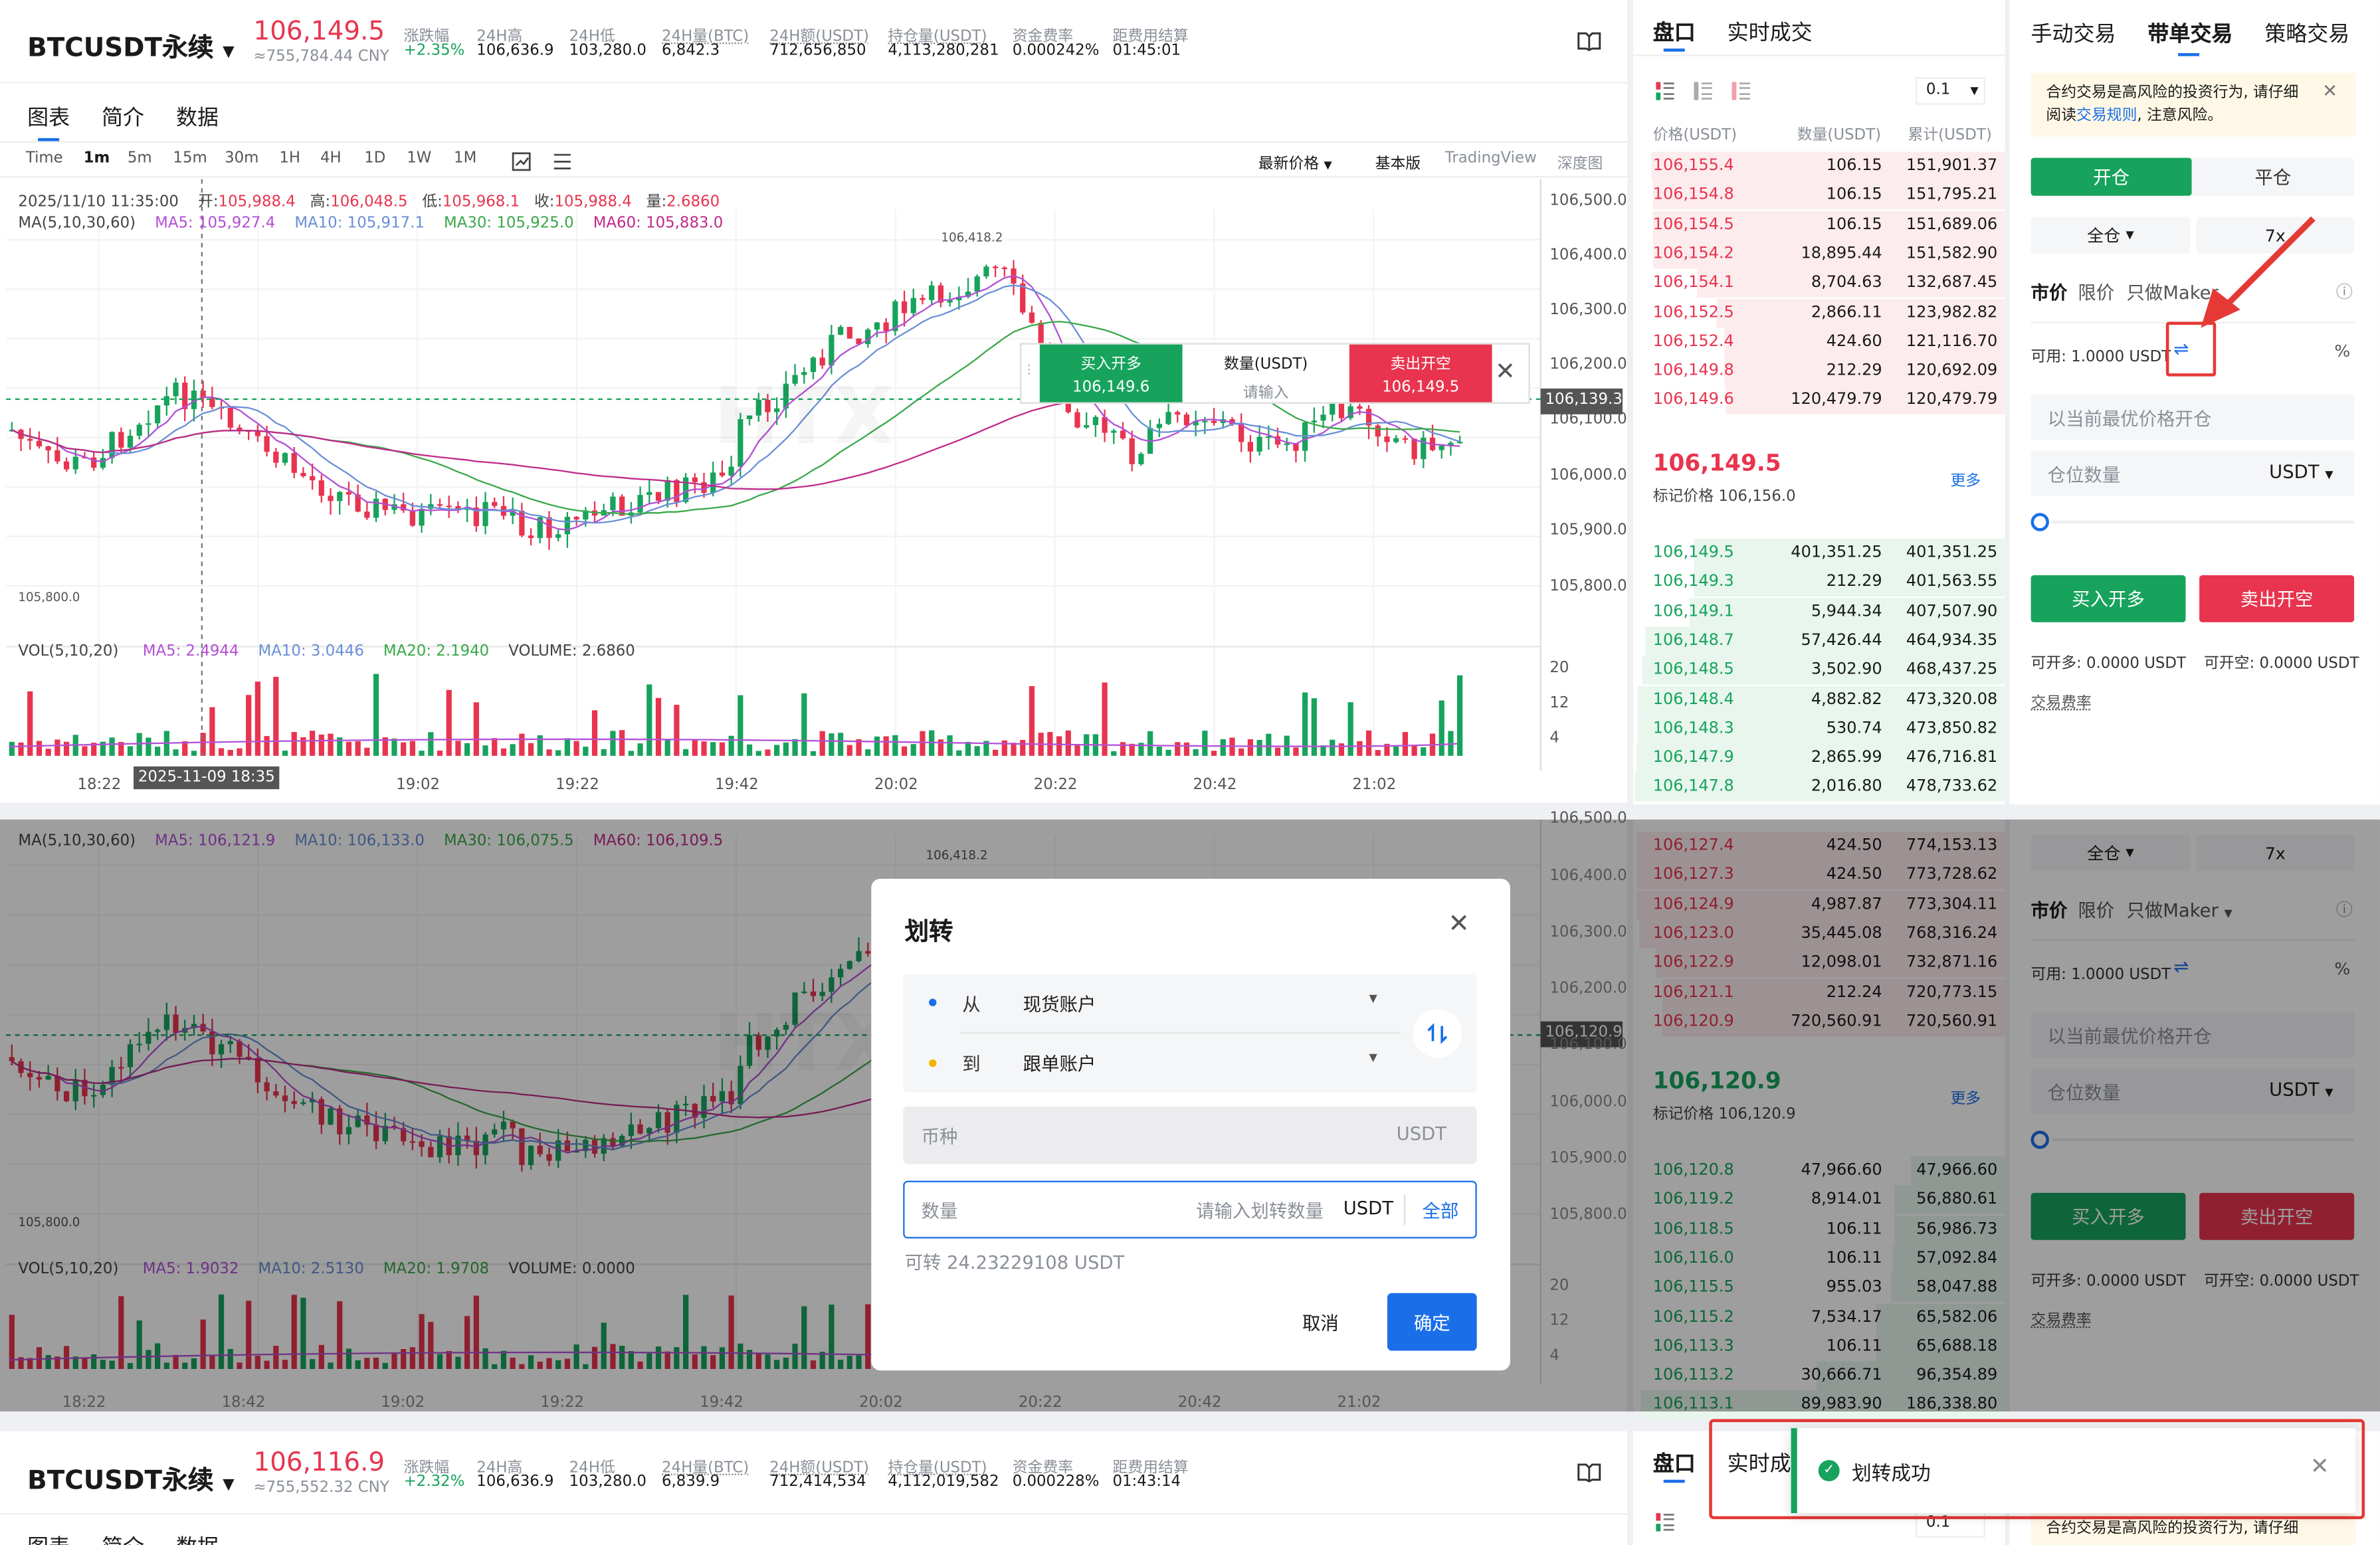 The height and width of the screenshot is (1545, 2380). I want to click on precision-select: 0.1 ▼, so click(1950, 91).